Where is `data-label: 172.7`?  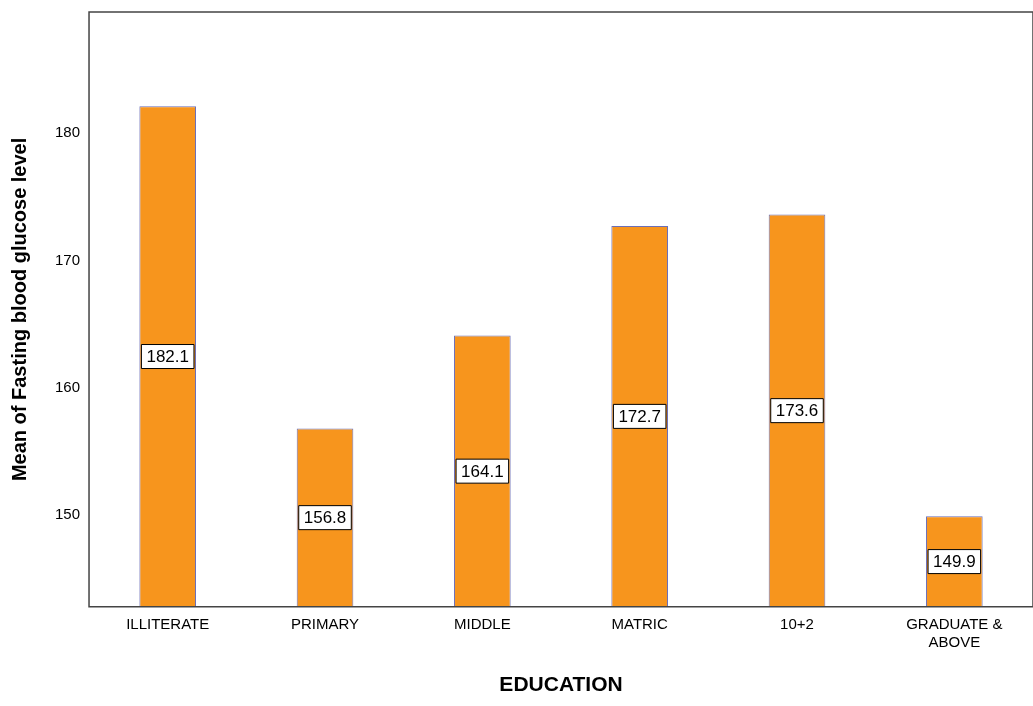 data-label: 172.7 is located at coordinates (639, 417).